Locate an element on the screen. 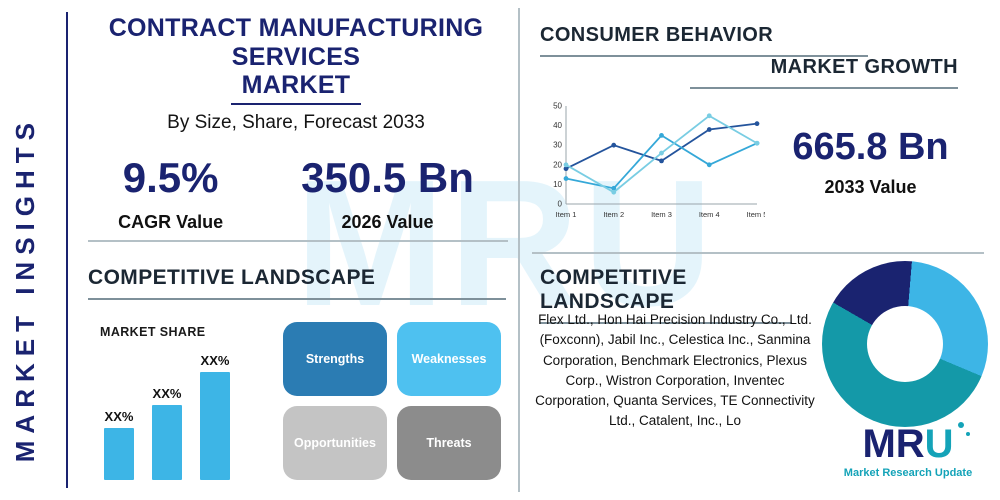 The image size is (1000, 500). page-title: CONTRACT MANUFACTURING SERVICES MARKET is located at coordinates (296, 57).